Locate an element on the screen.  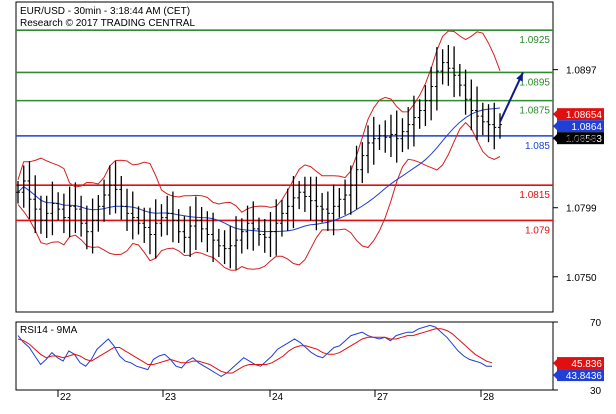
x-tick-label: 28 is located at coordinates (489, 397).